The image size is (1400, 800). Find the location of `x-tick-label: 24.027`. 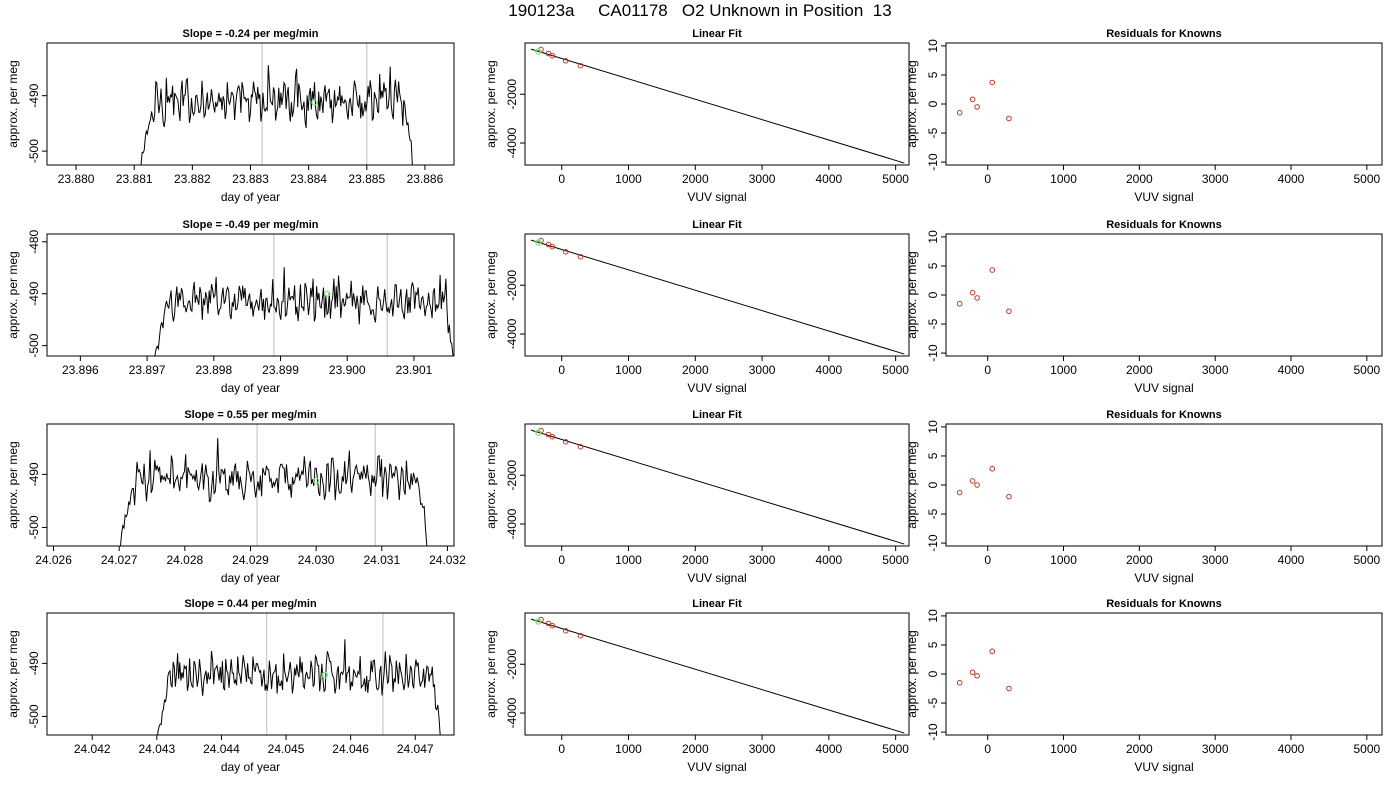

x-tick-label: 24.027 is located at coordinates (119, 560).